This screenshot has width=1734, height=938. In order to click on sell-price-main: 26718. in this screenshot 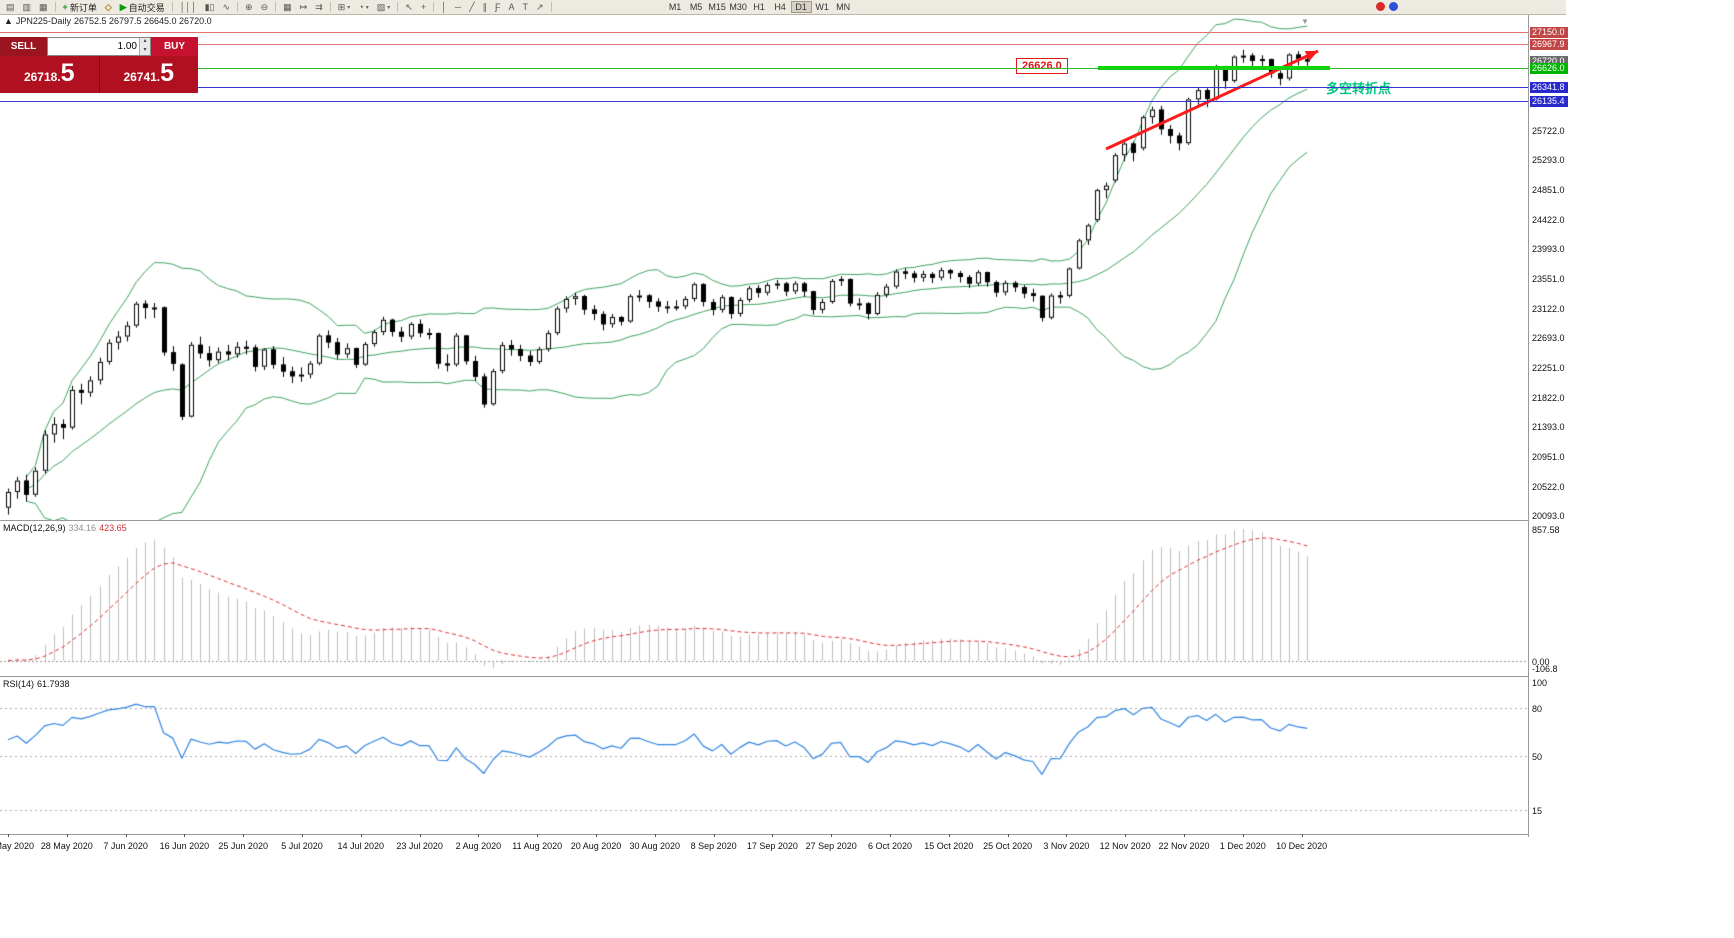, I will do `click(42, 77)`.